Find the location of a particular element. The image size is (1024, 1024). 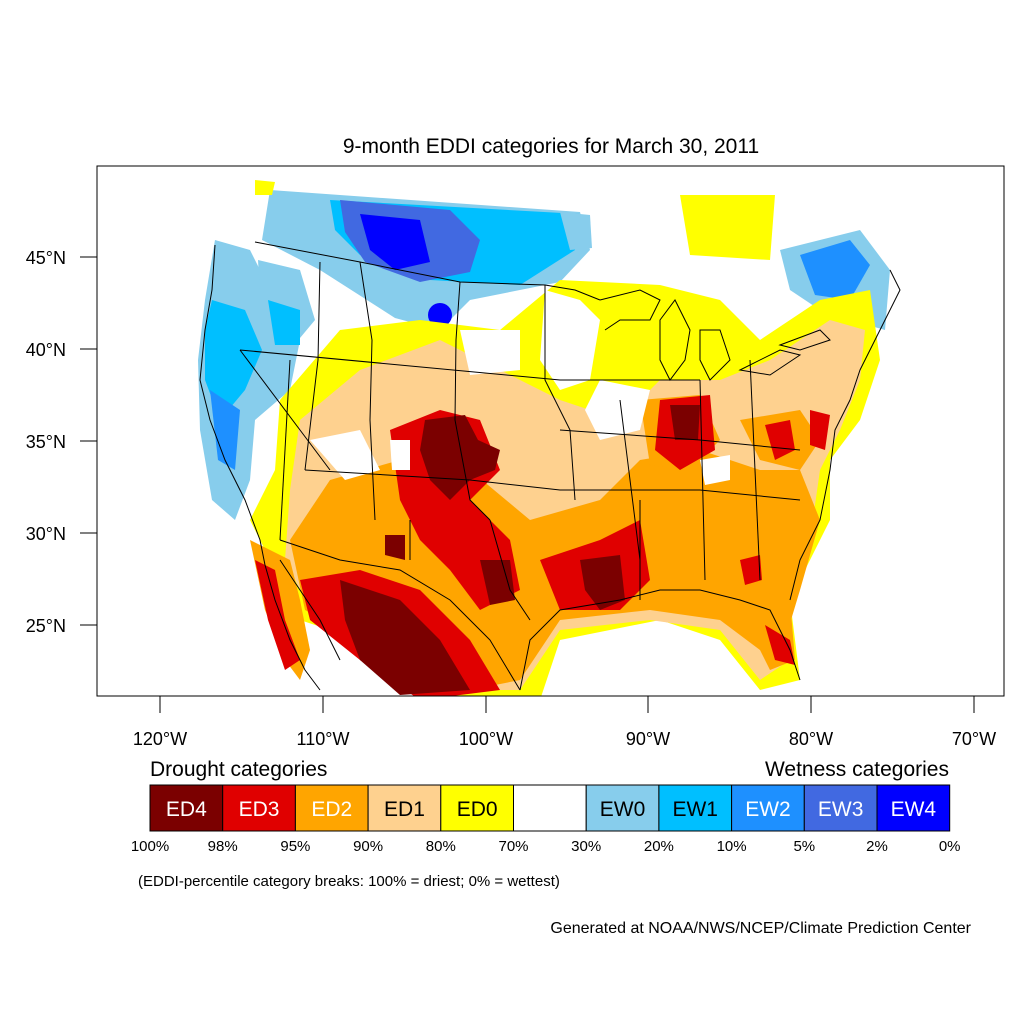

lat-label: 40°N is located at coordinates (46, 350).